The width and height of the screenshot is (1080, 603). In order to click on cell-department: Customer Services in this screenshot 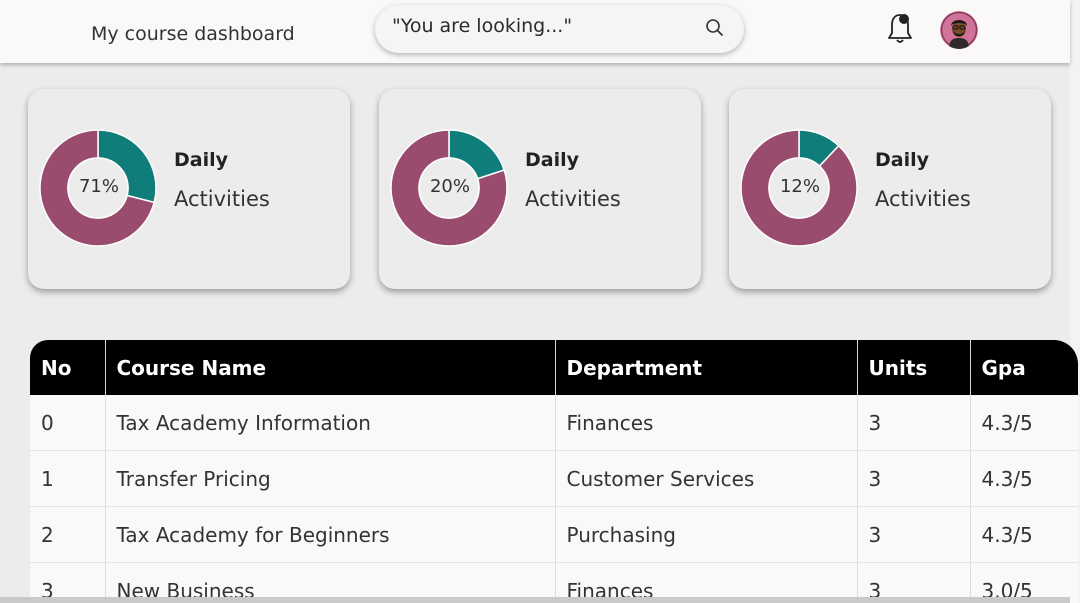, I will do `click(706, 478)`.